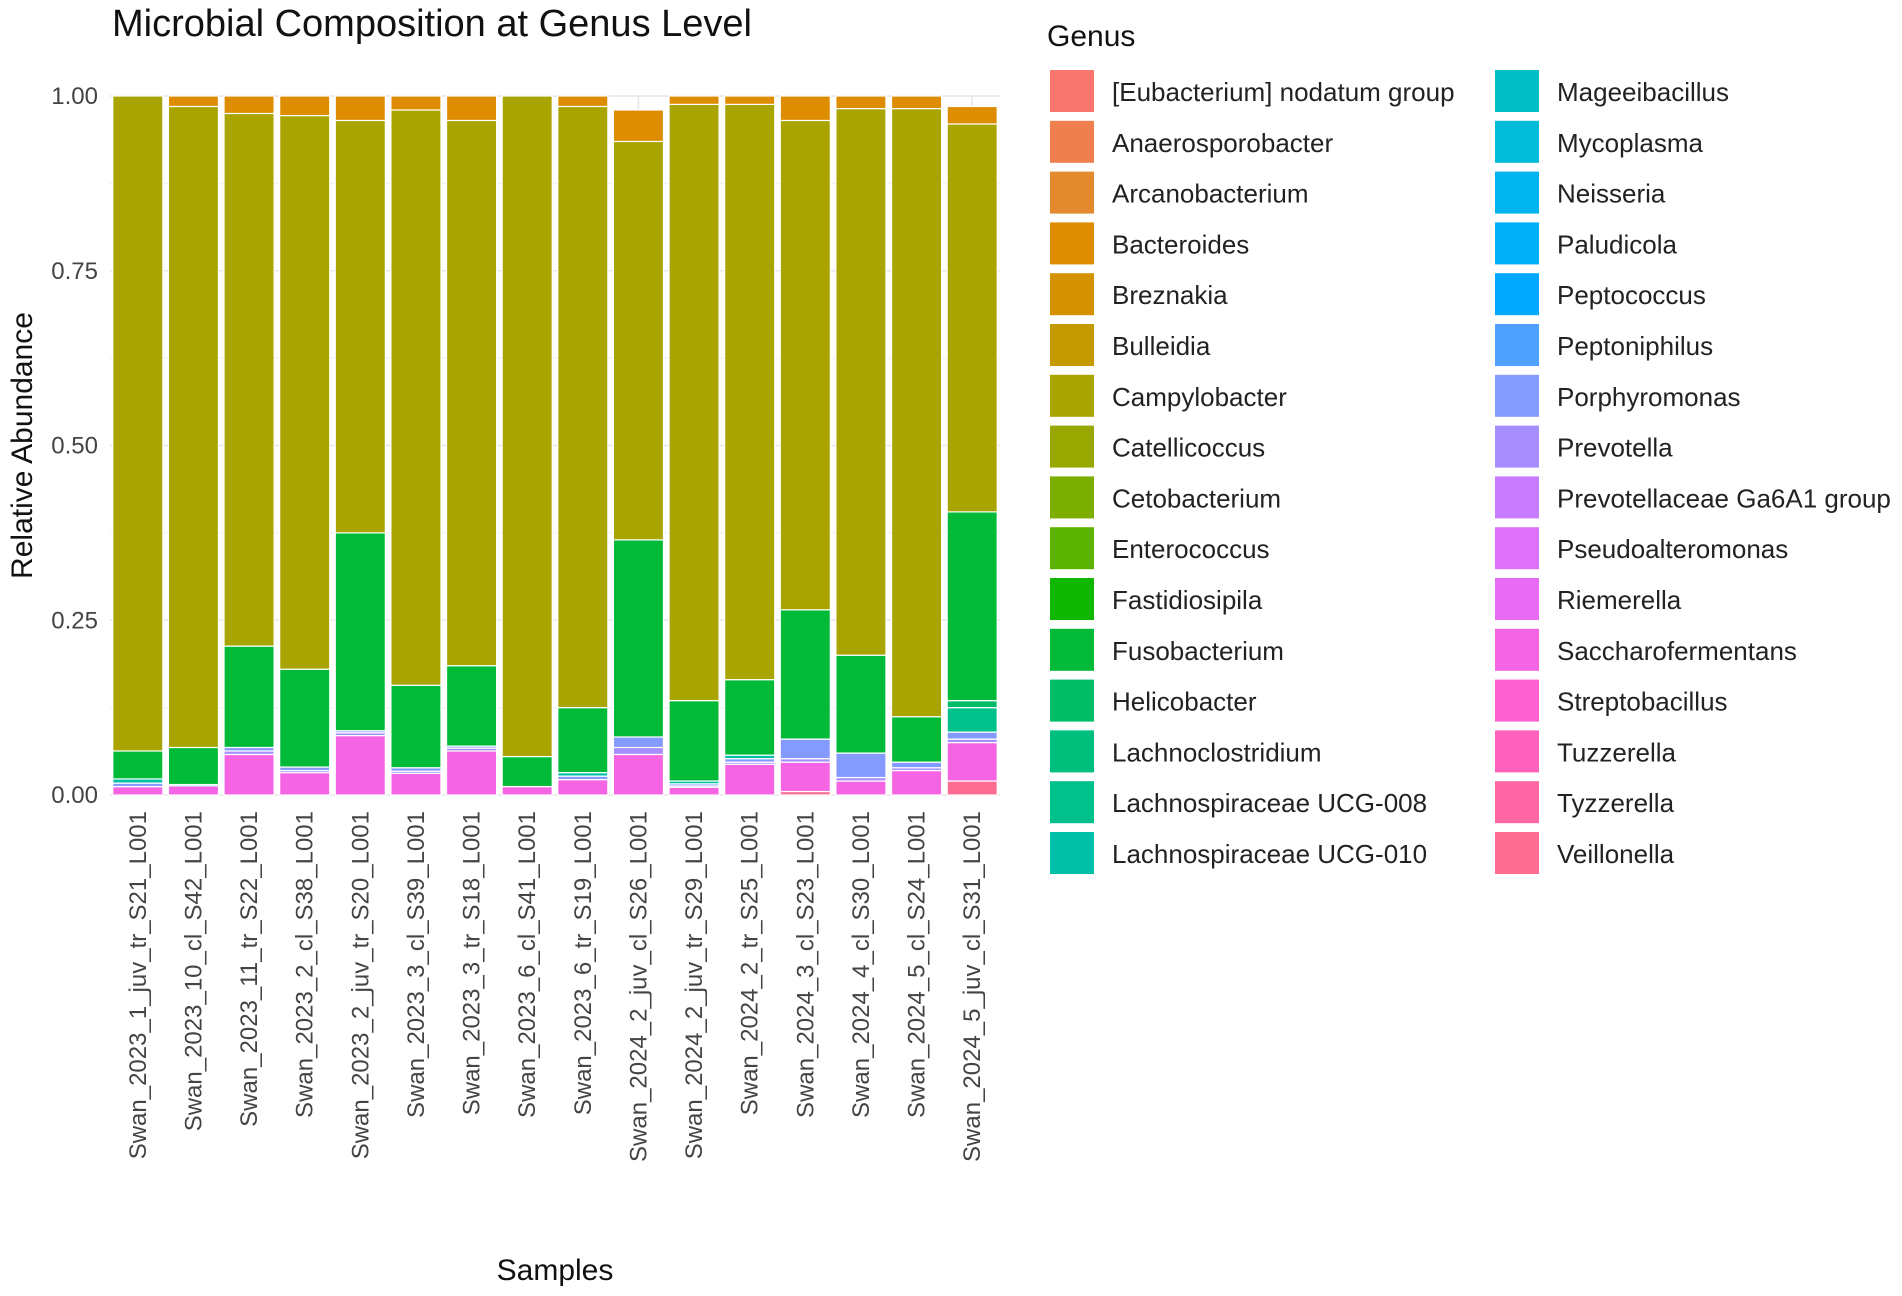 The image size is (1902, 1296). I want to click on legend-label: Mycoplasma, so click(1630, 143).